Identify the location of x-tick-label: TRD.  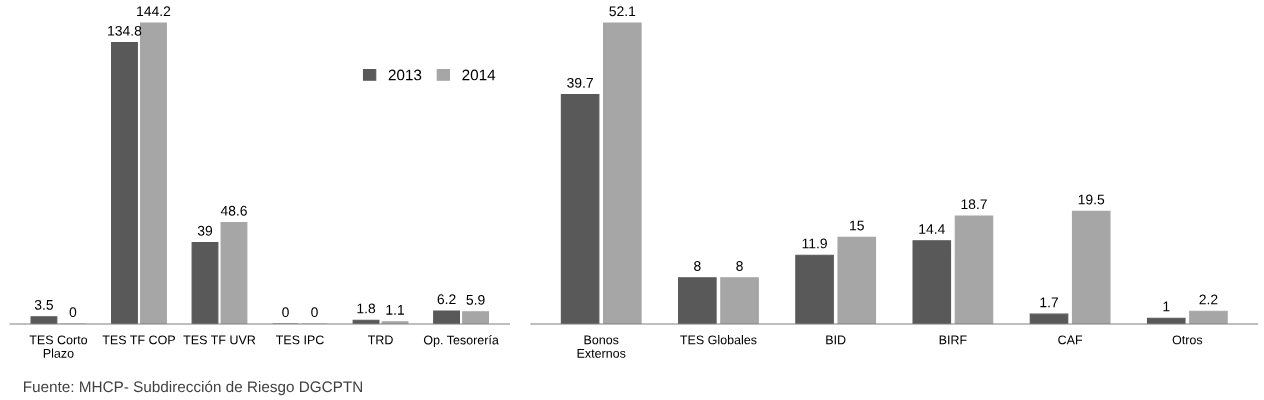
(380, 340).